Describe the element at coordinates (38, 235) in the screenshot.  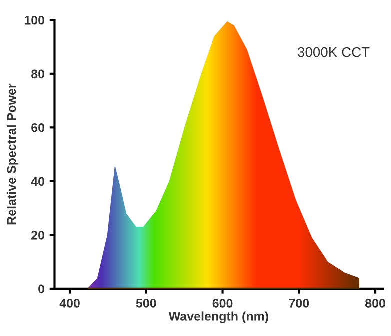
I see `y-tick-label: 20` at that location.